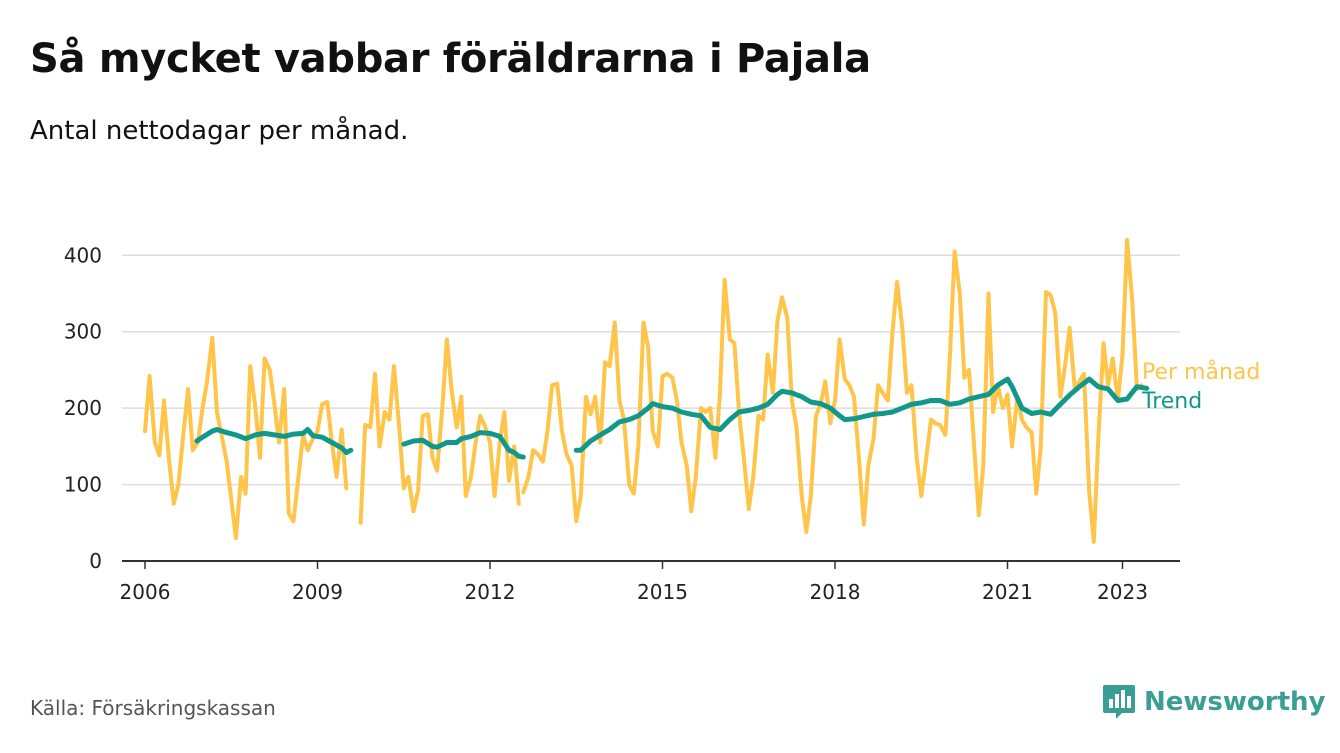 The width and height of the screenshot is (1340, 753). Describe the element at coordinates (1171, 401) in the screenshot. I see `legend-label: Trend` at that location.